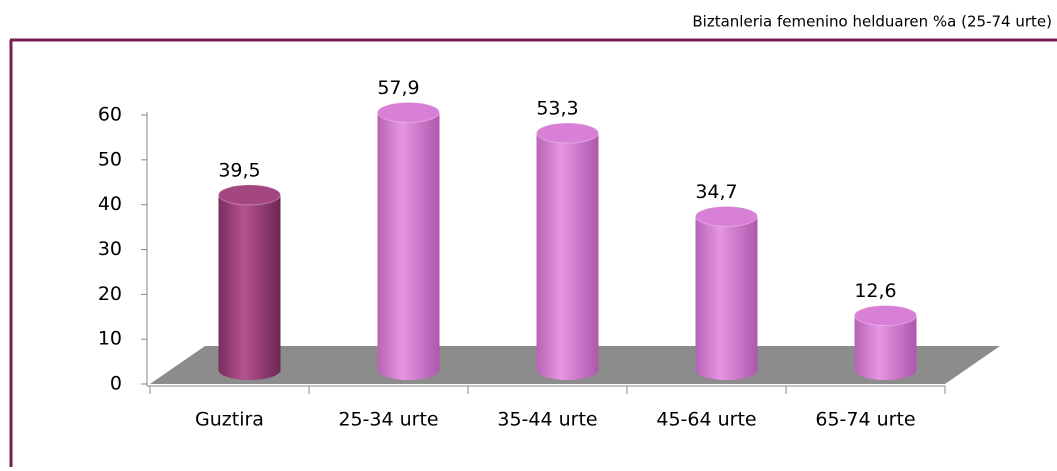  What do you see at coordinates (706, 420) in the screenshot?
I see `x-tick-label: 45-64 urte` at bounding box center [706, 420].